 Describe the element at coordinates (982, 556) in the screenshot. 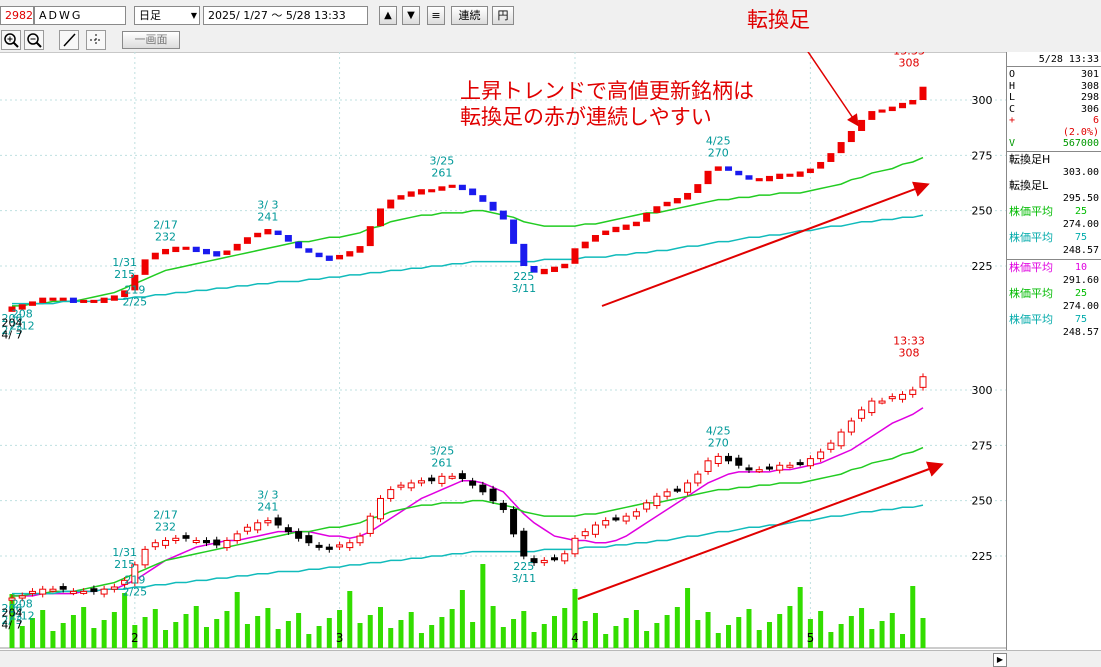

I see `y-tick-label-bottom: 225` at that location.